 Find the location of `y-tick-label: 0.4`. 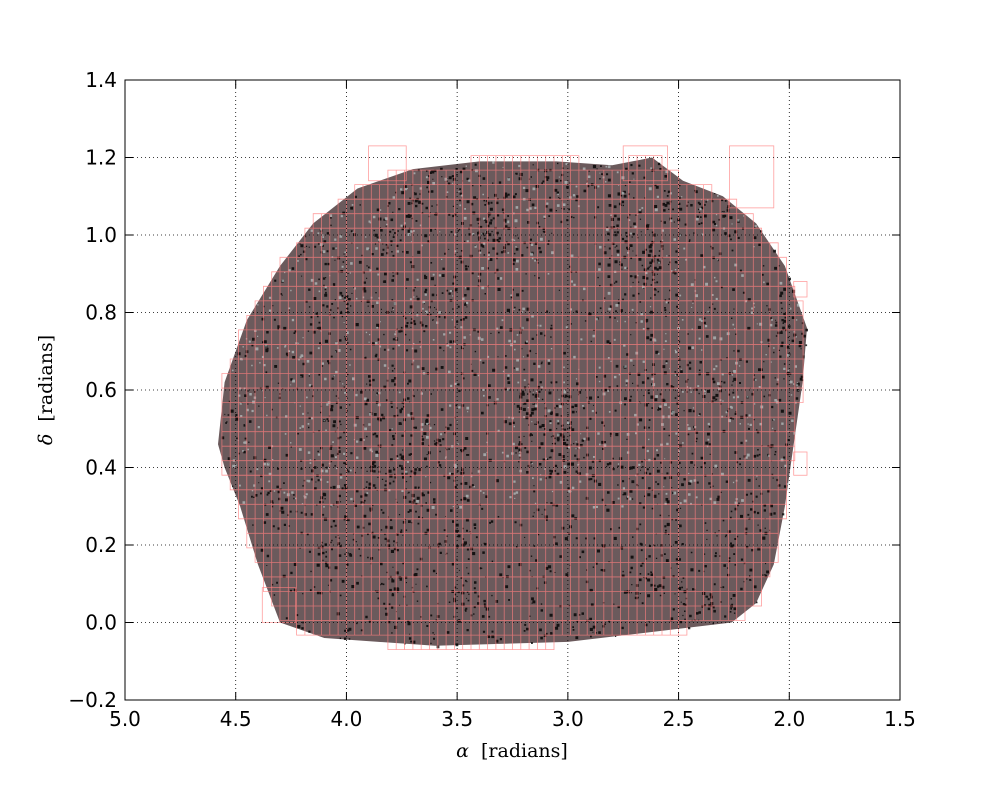

y-tick-label: 0.4 is located at coordinates (101, 468).